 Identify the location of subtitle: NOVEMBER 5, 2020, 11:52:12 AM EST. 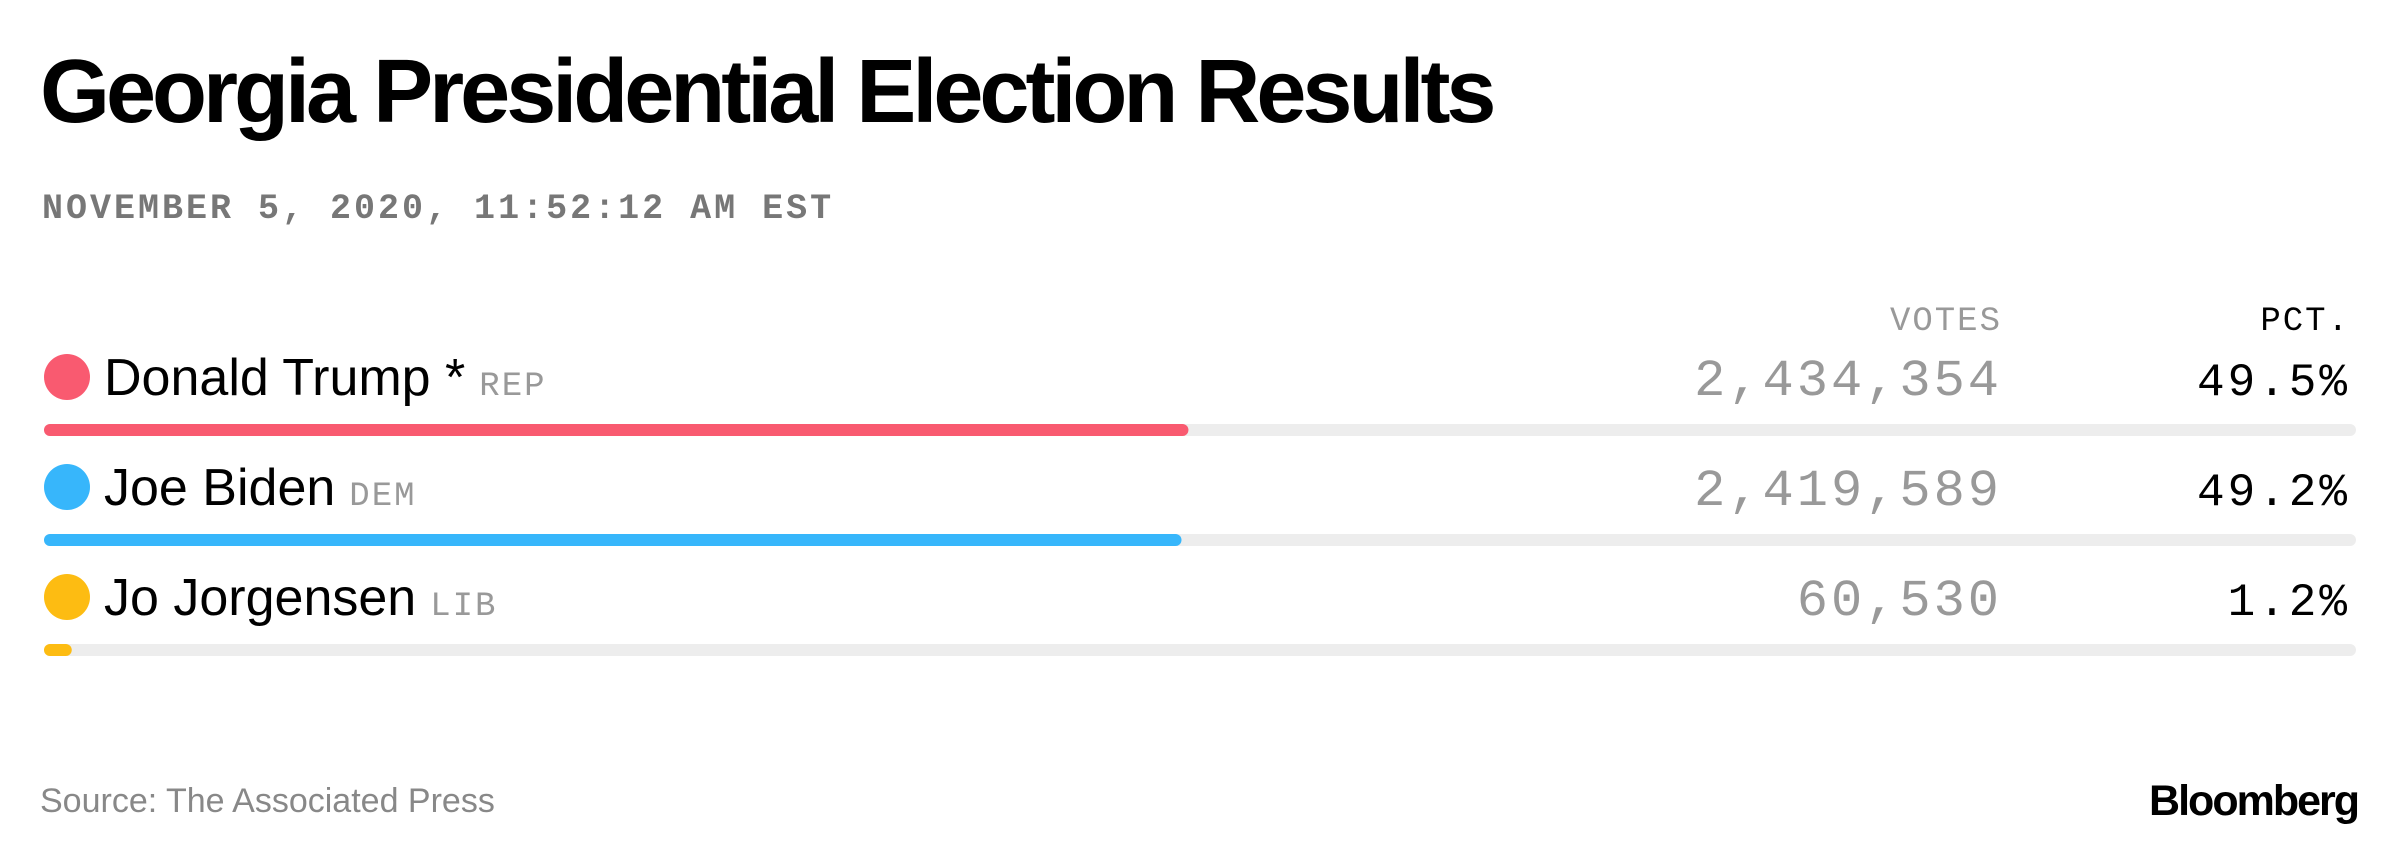
(438, 209).